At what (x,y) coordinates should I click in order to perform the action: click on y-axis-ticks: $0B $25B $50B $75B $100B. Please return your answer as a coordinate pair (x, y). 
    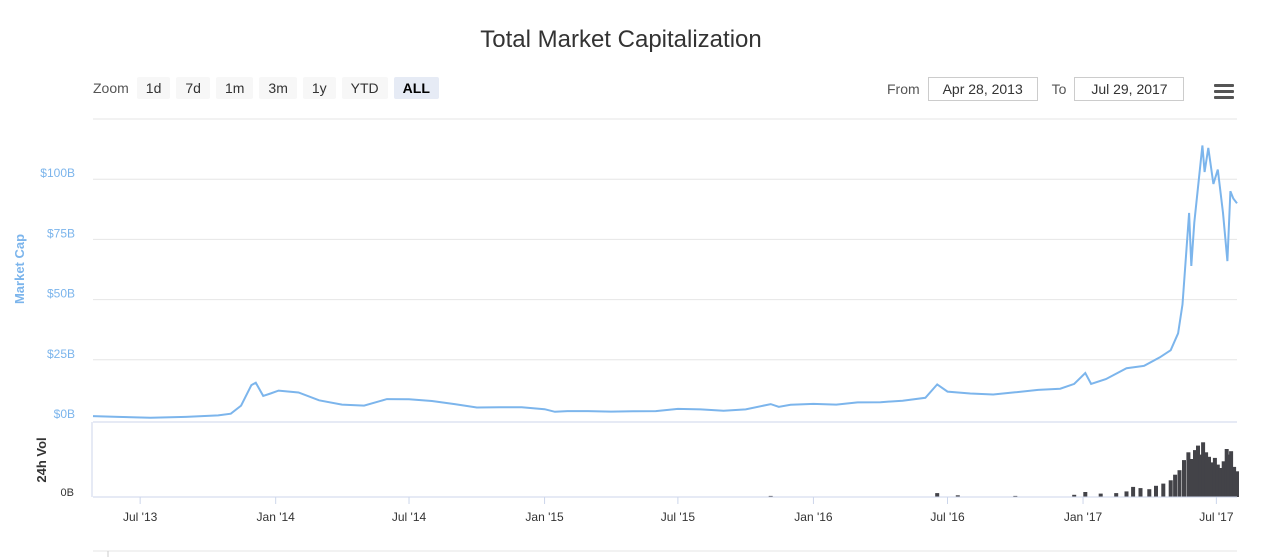
    Looking at the image, I should click on (57, 293).